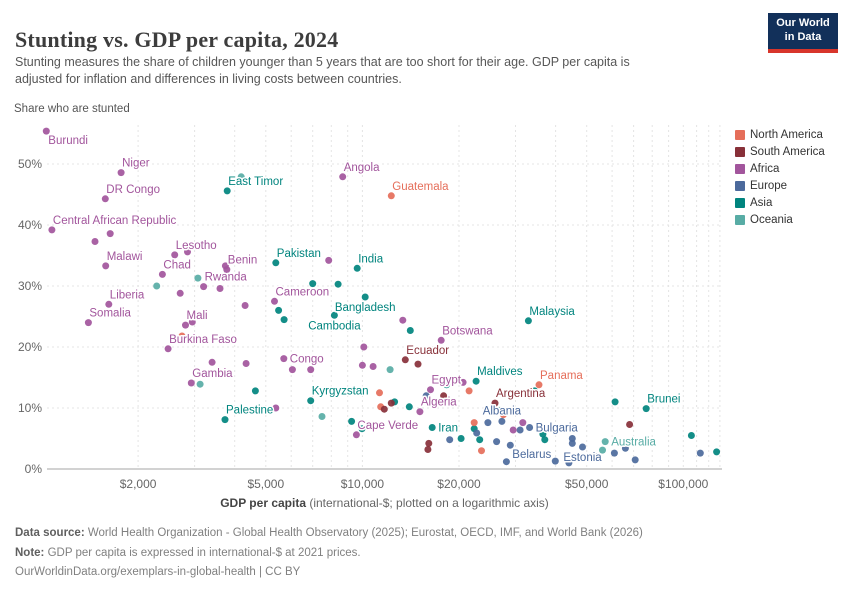 The image size is (850, 600). I want to click on data-point: Maldives, so click(476, 381).